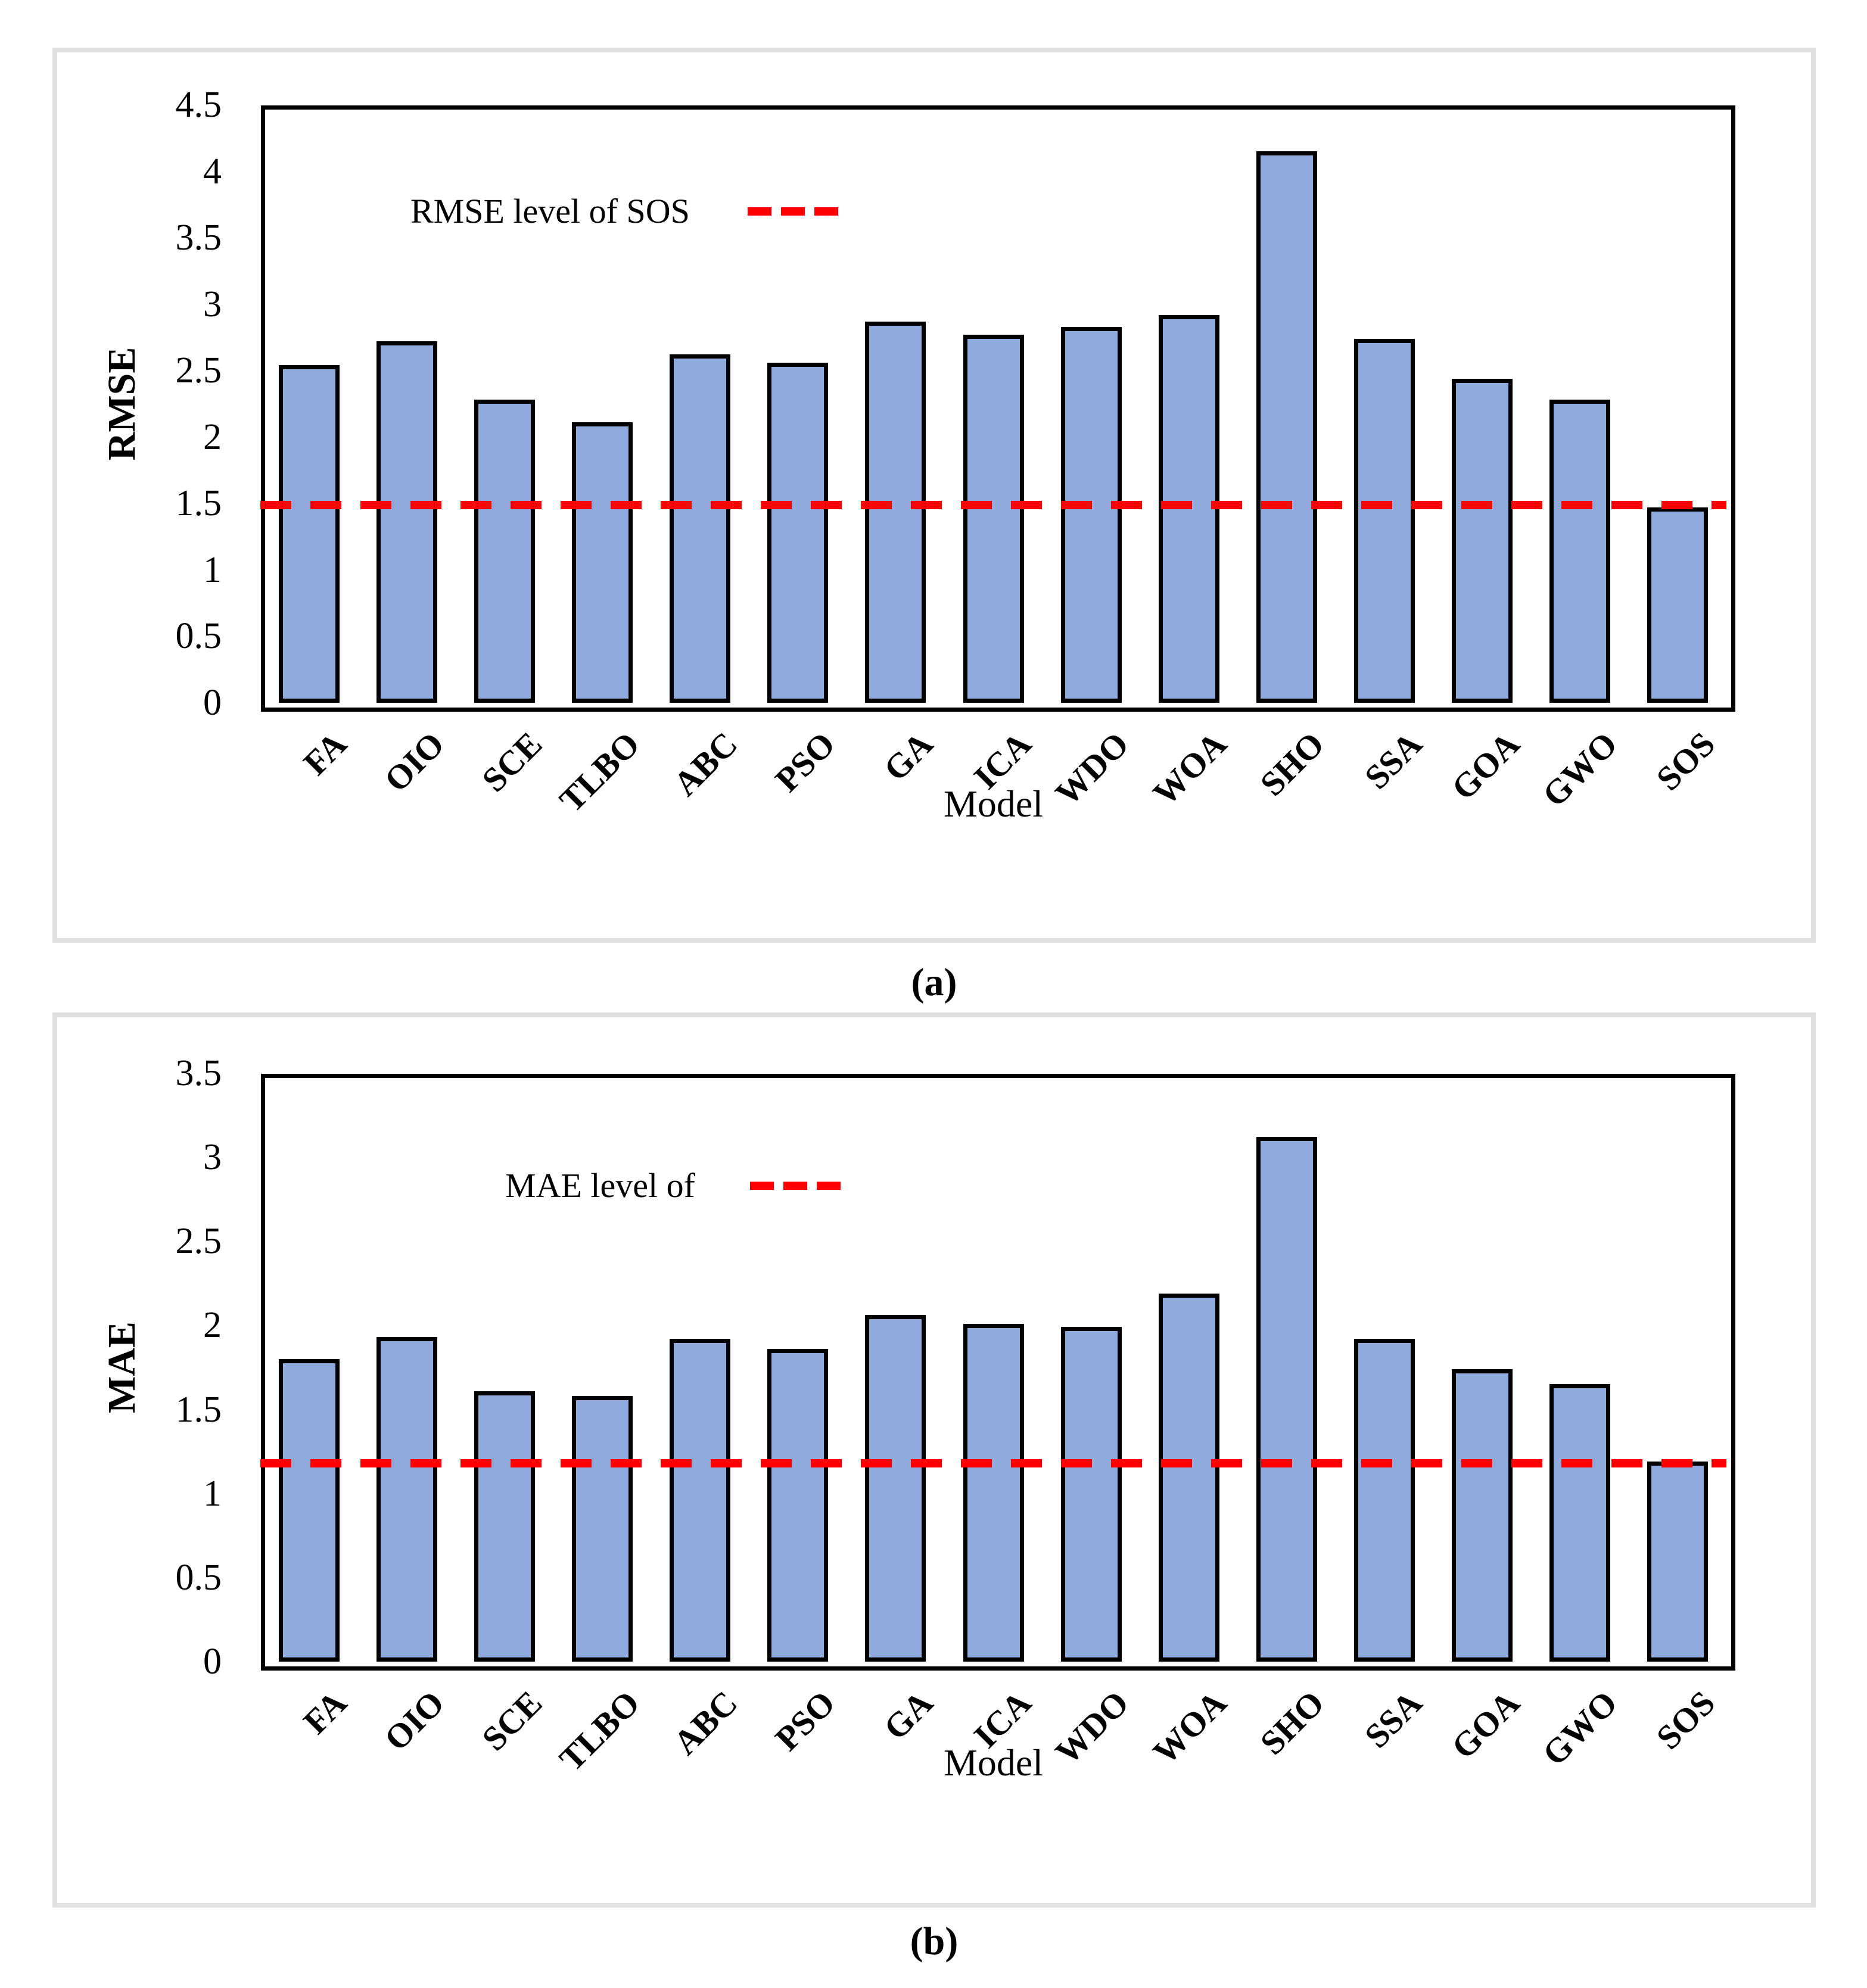 The width and height of the screenshot is (1867, 1988). What do you see at coordinates (934, 982) in the screenshot?
I see `subfigure-caption-a: (a)` at bounding box center [934, 982].